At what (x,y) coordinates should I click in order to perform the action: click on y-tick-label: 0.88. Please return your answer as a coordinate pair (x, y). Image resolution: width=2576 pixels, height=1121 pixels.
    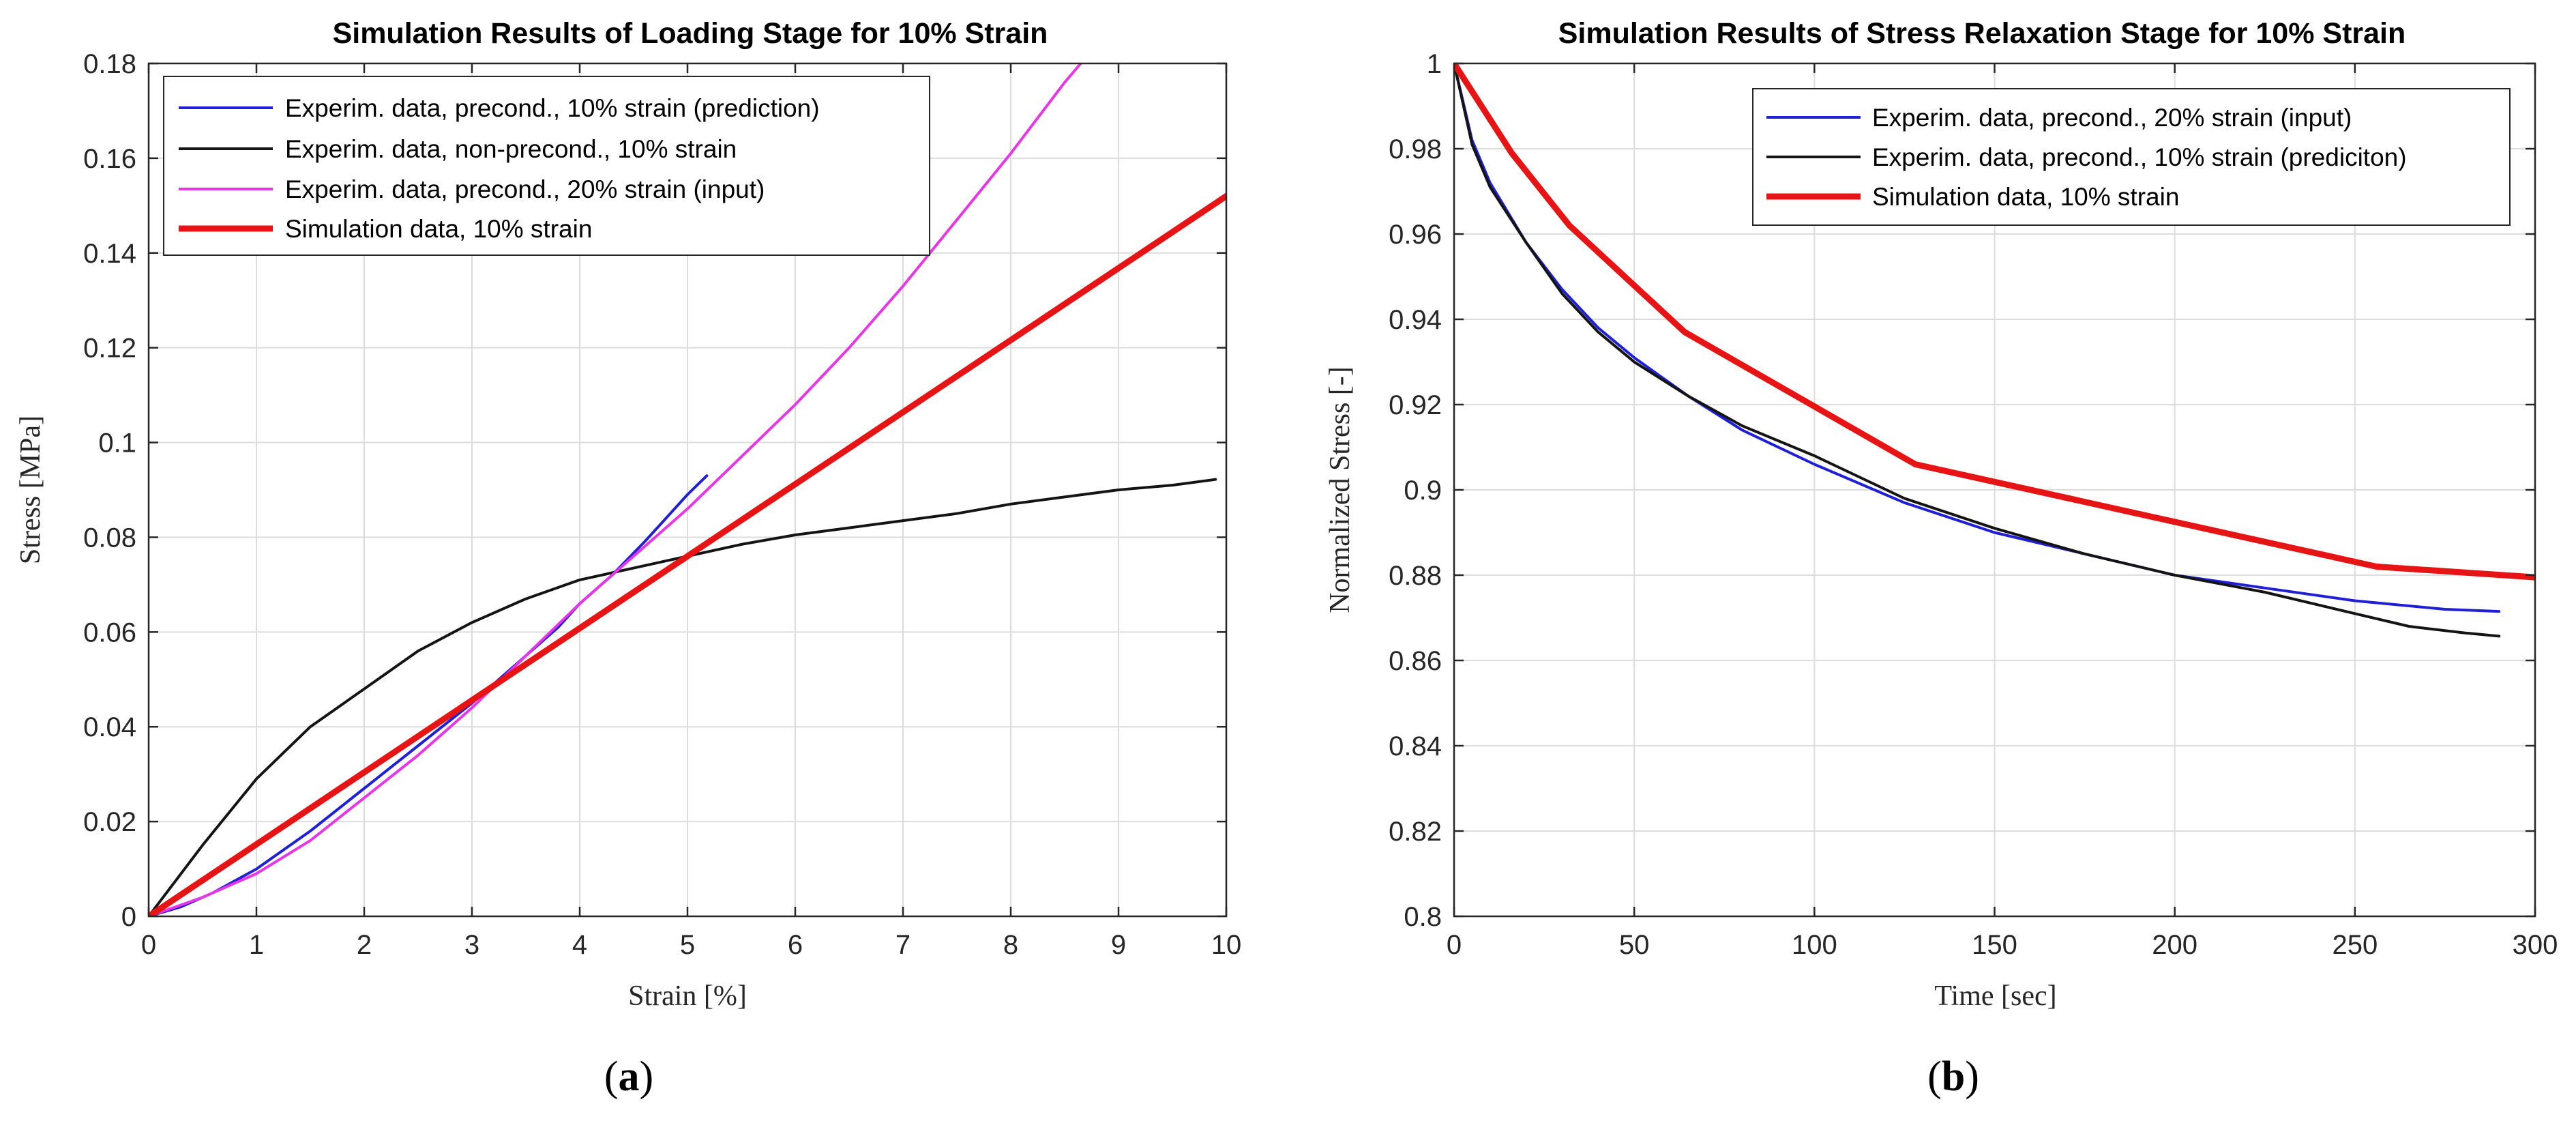
    Looking at the image, I should click on (1415, 576).